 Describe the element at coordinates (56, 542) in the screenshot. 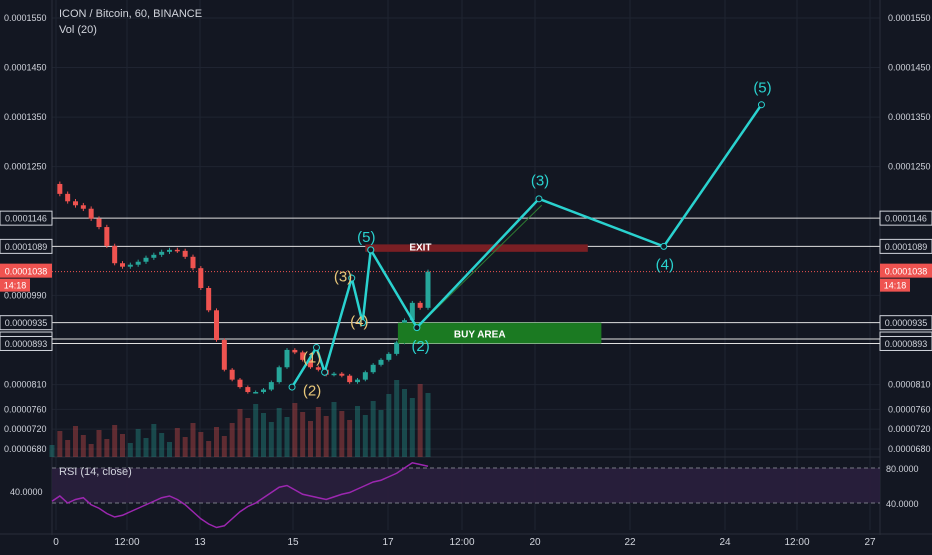

I see `x-tick-label: 0` at that location.